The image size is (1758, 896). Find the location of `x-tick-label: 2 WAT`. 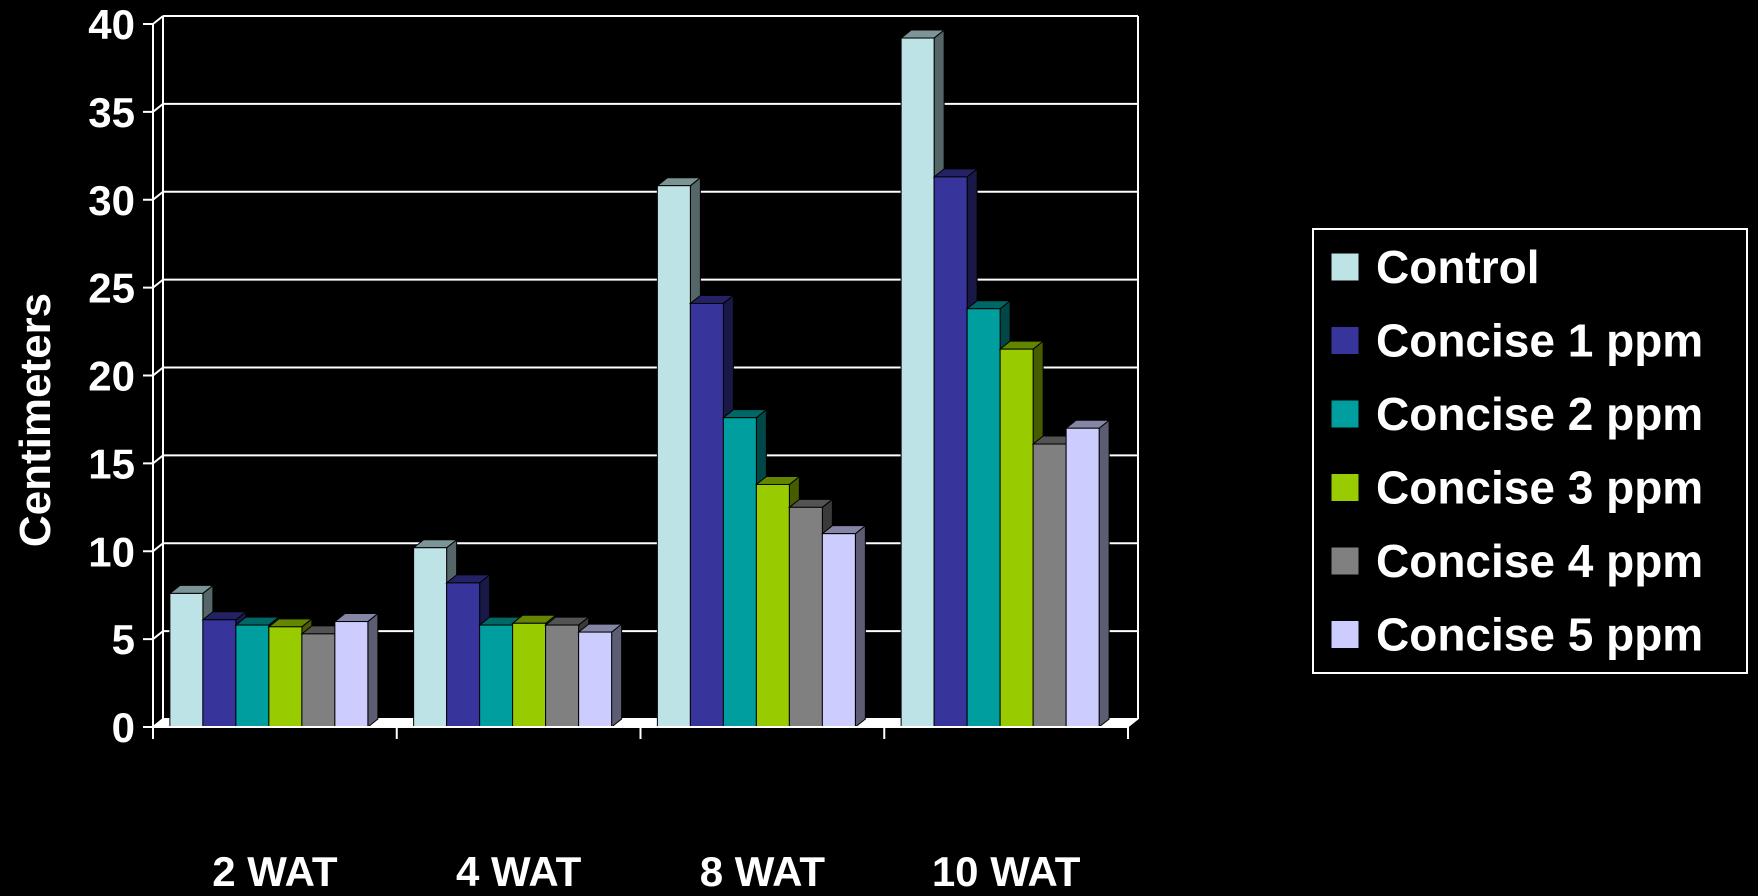

x-tick-label: 2 WAT is located at coordinates (275, 871).